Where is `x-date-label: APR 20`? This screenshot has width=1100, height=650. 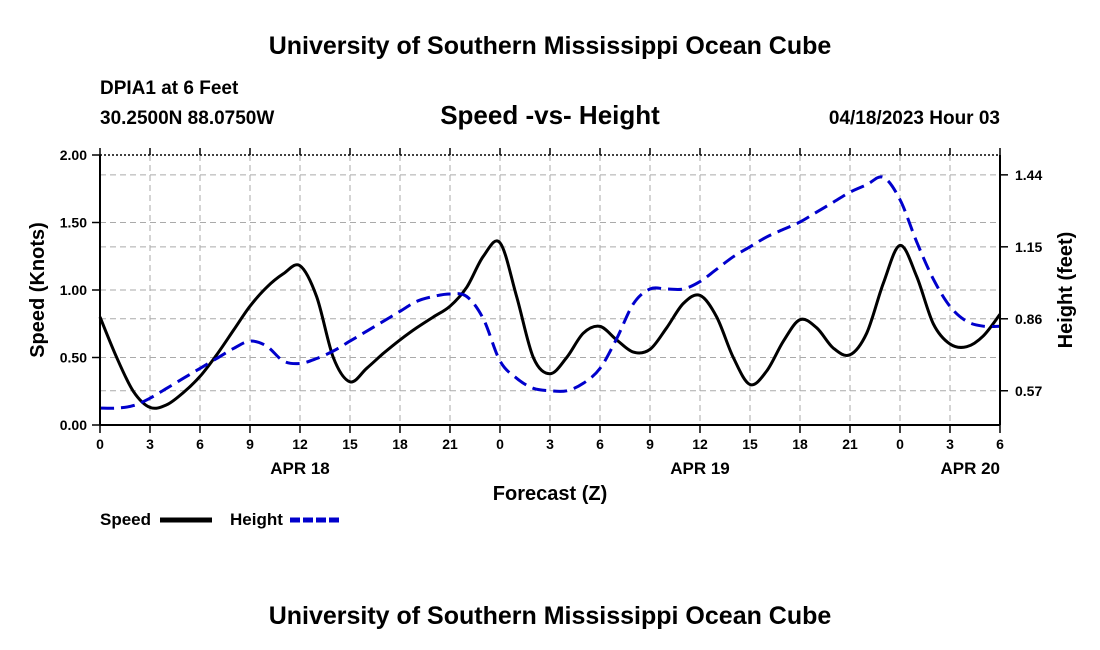 x-date-label: APR 20 is located at coordinates (970, 468).